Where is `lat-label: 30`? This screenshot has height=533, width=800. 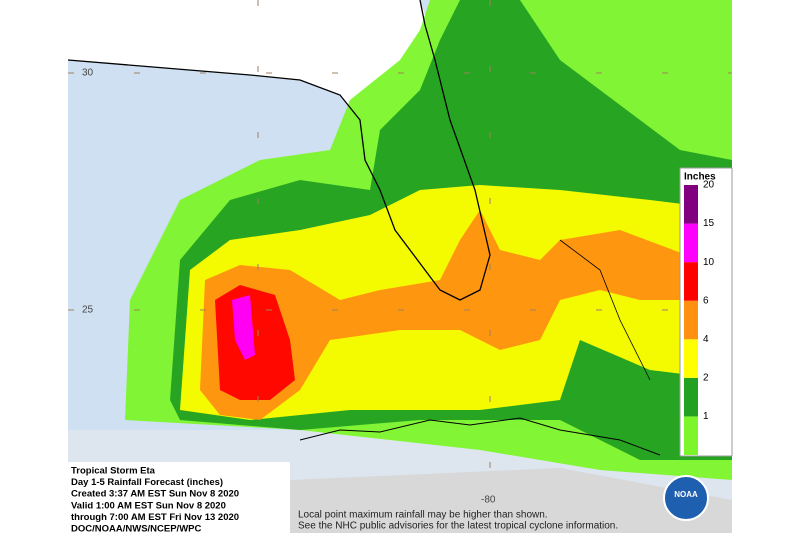 lat-label: 30 is located at coordinates (88, 73).